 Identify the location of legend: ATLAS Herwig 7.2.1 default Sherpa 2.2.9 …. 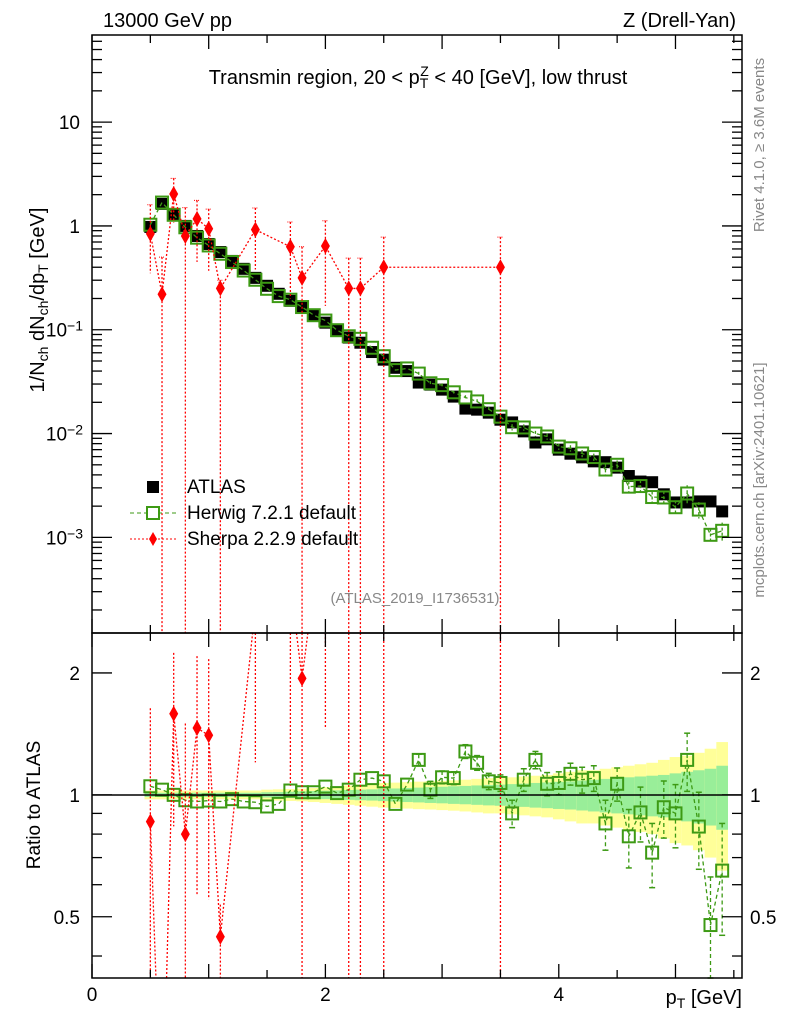
(244, 513).